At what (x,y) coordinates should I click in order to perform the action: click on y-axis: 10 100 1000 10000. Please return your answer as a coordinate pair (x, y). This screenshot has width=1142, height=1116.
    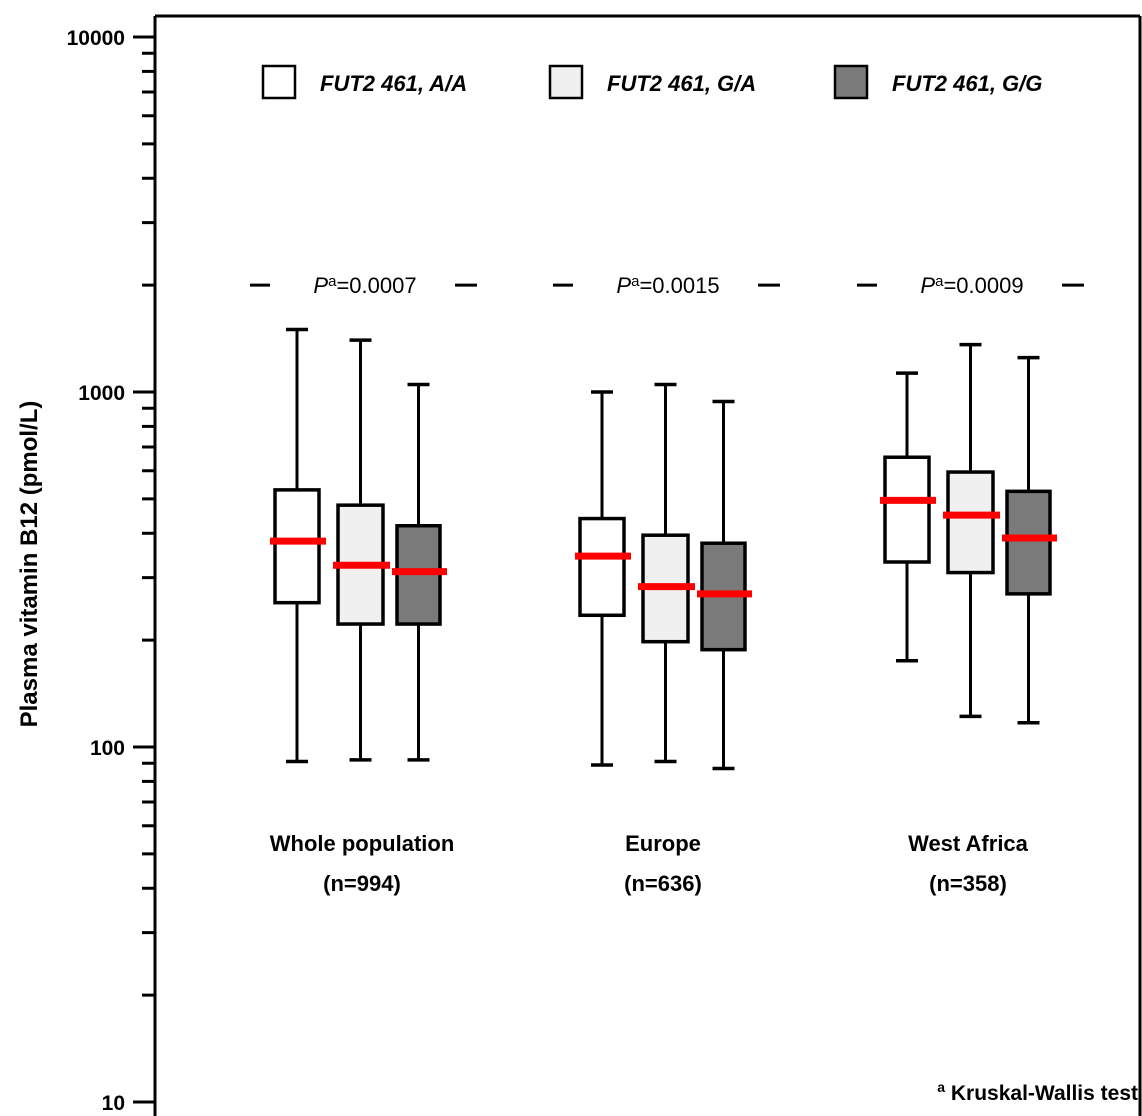
    Looking at the image, I should click on (111, 571).